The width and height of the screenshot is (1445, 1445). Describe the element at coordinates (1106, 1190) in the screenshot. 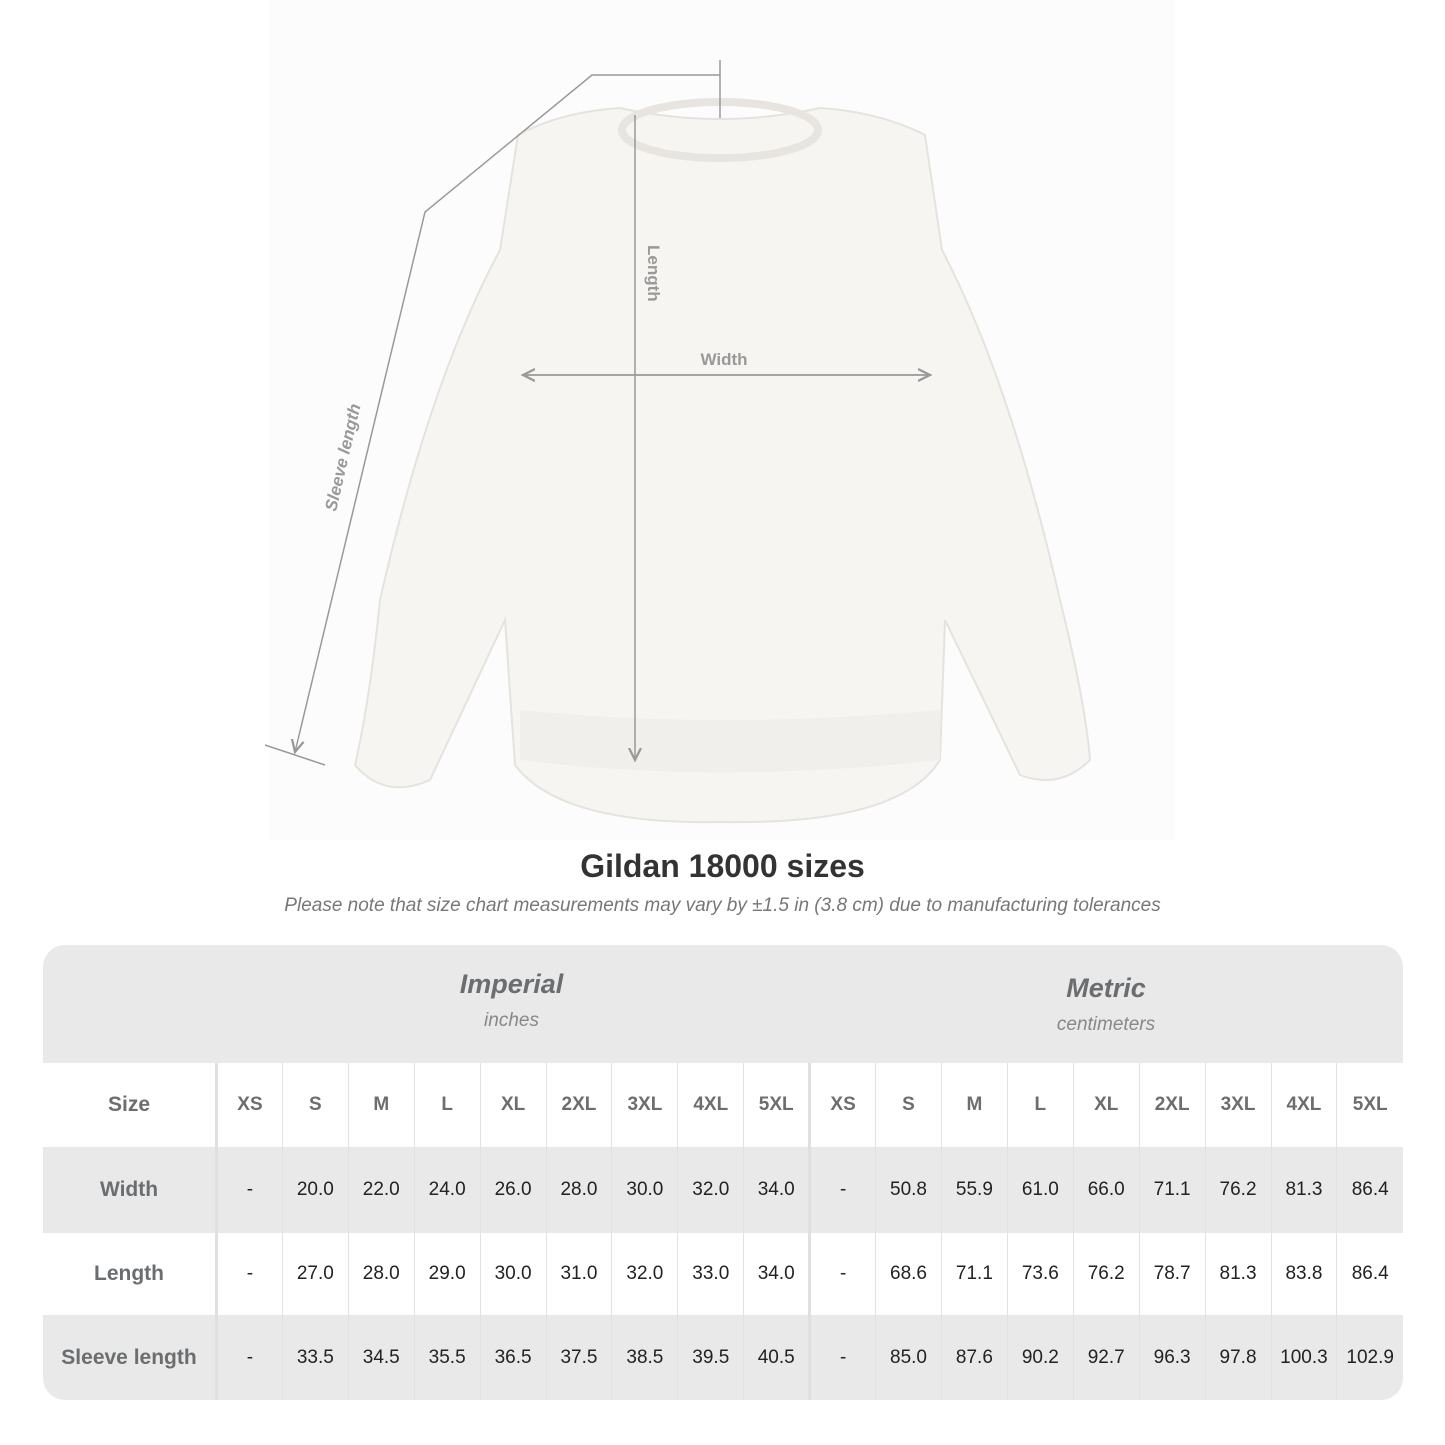

I see `metric-value: 66.0` at that location.